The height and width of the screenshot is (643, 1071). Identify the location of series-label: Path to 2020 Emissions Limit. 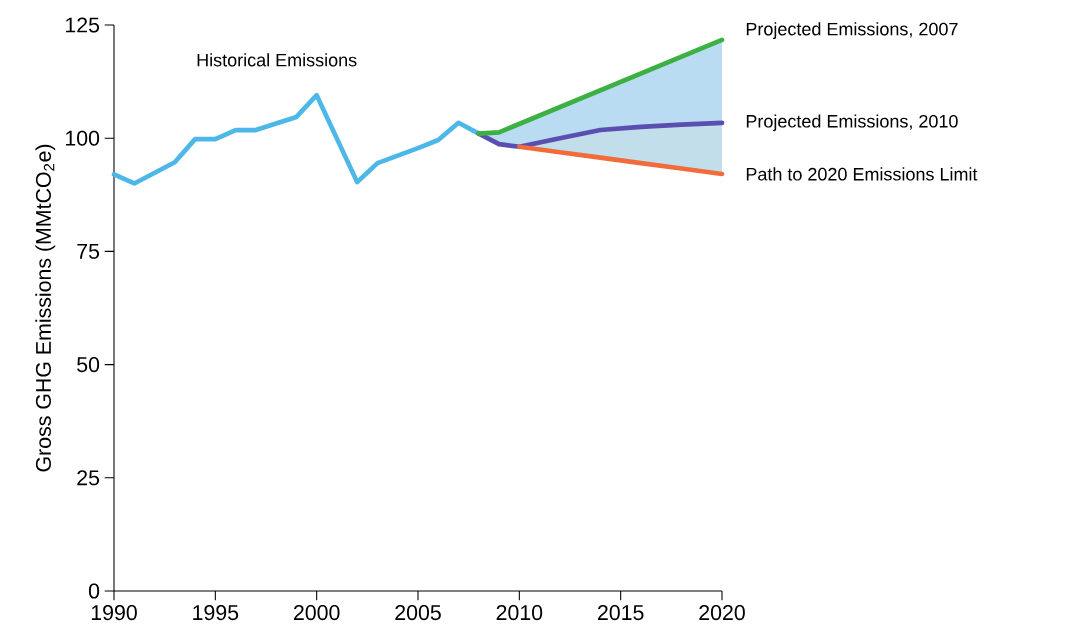
(862, 174).